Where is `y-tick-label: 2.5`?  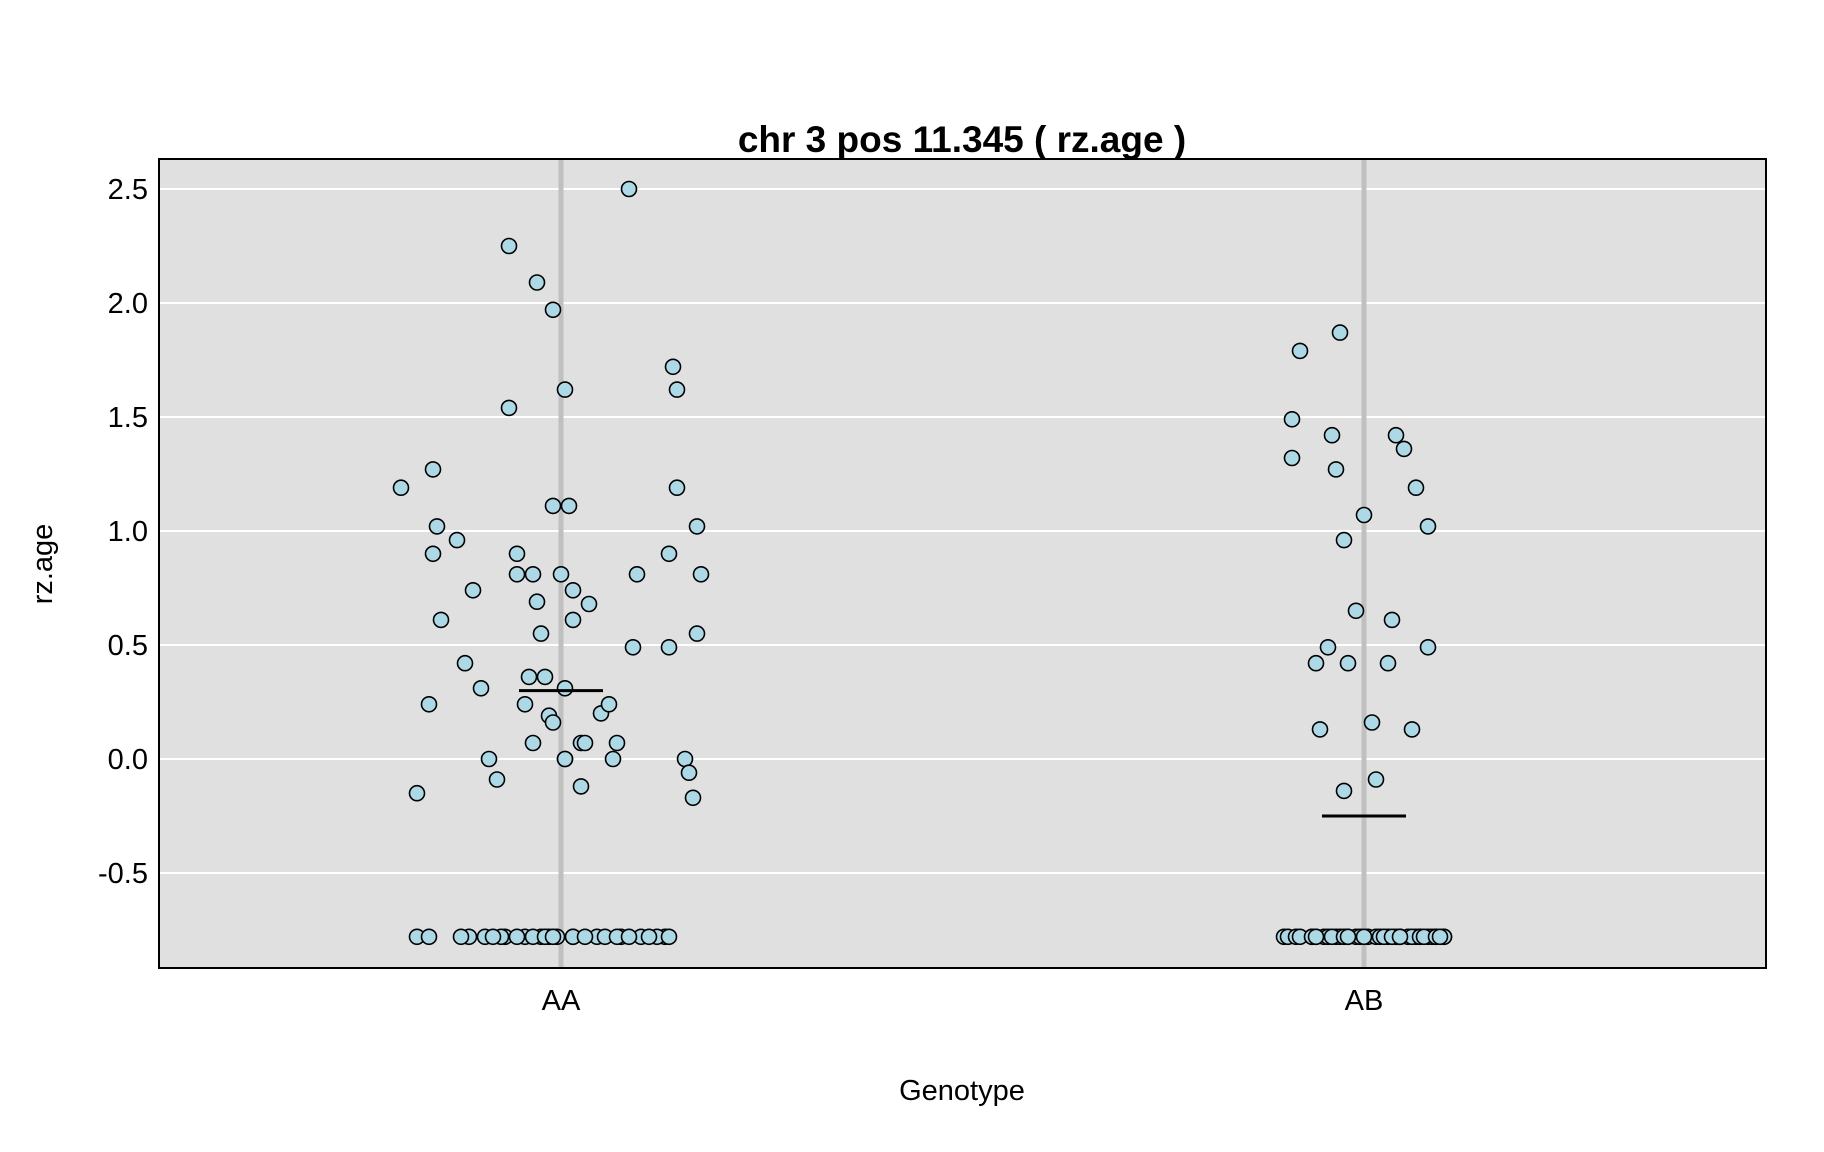
y-tick-label: 2.5 is located at coordinates (128, 190).